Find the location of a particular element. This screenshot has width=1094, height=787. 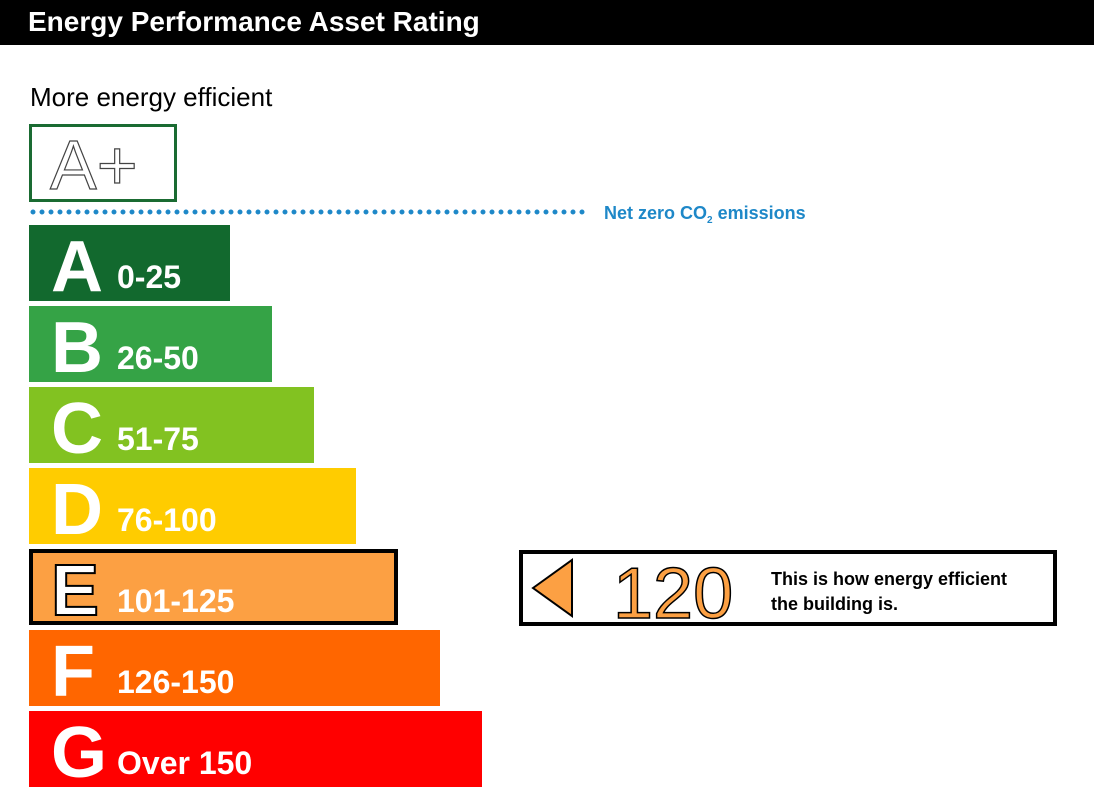

band-g-graphic: G Over 150 is located at coordinates (151, 750).